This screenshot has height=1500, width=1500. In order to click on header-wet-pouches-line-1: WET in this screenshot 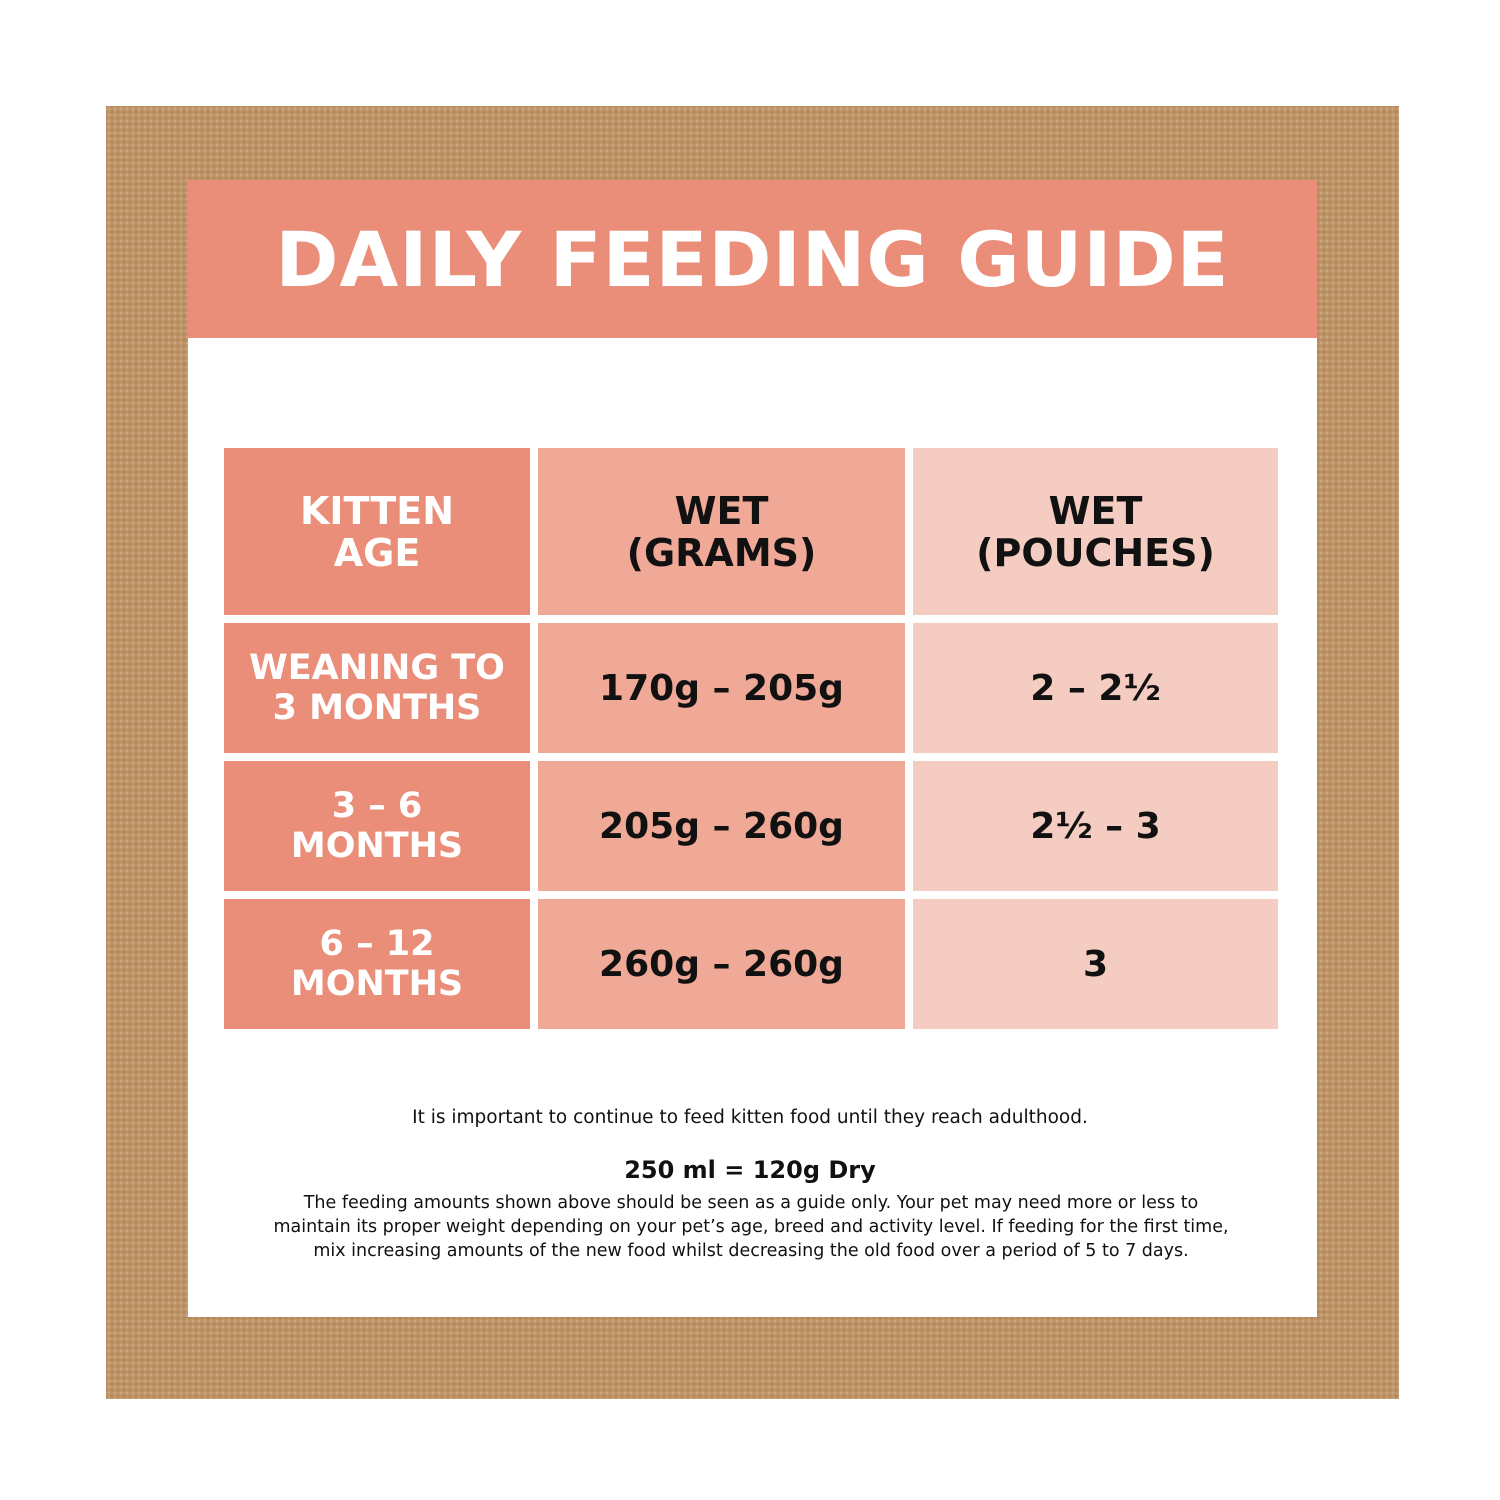, I will do `click(1095, 510)`.